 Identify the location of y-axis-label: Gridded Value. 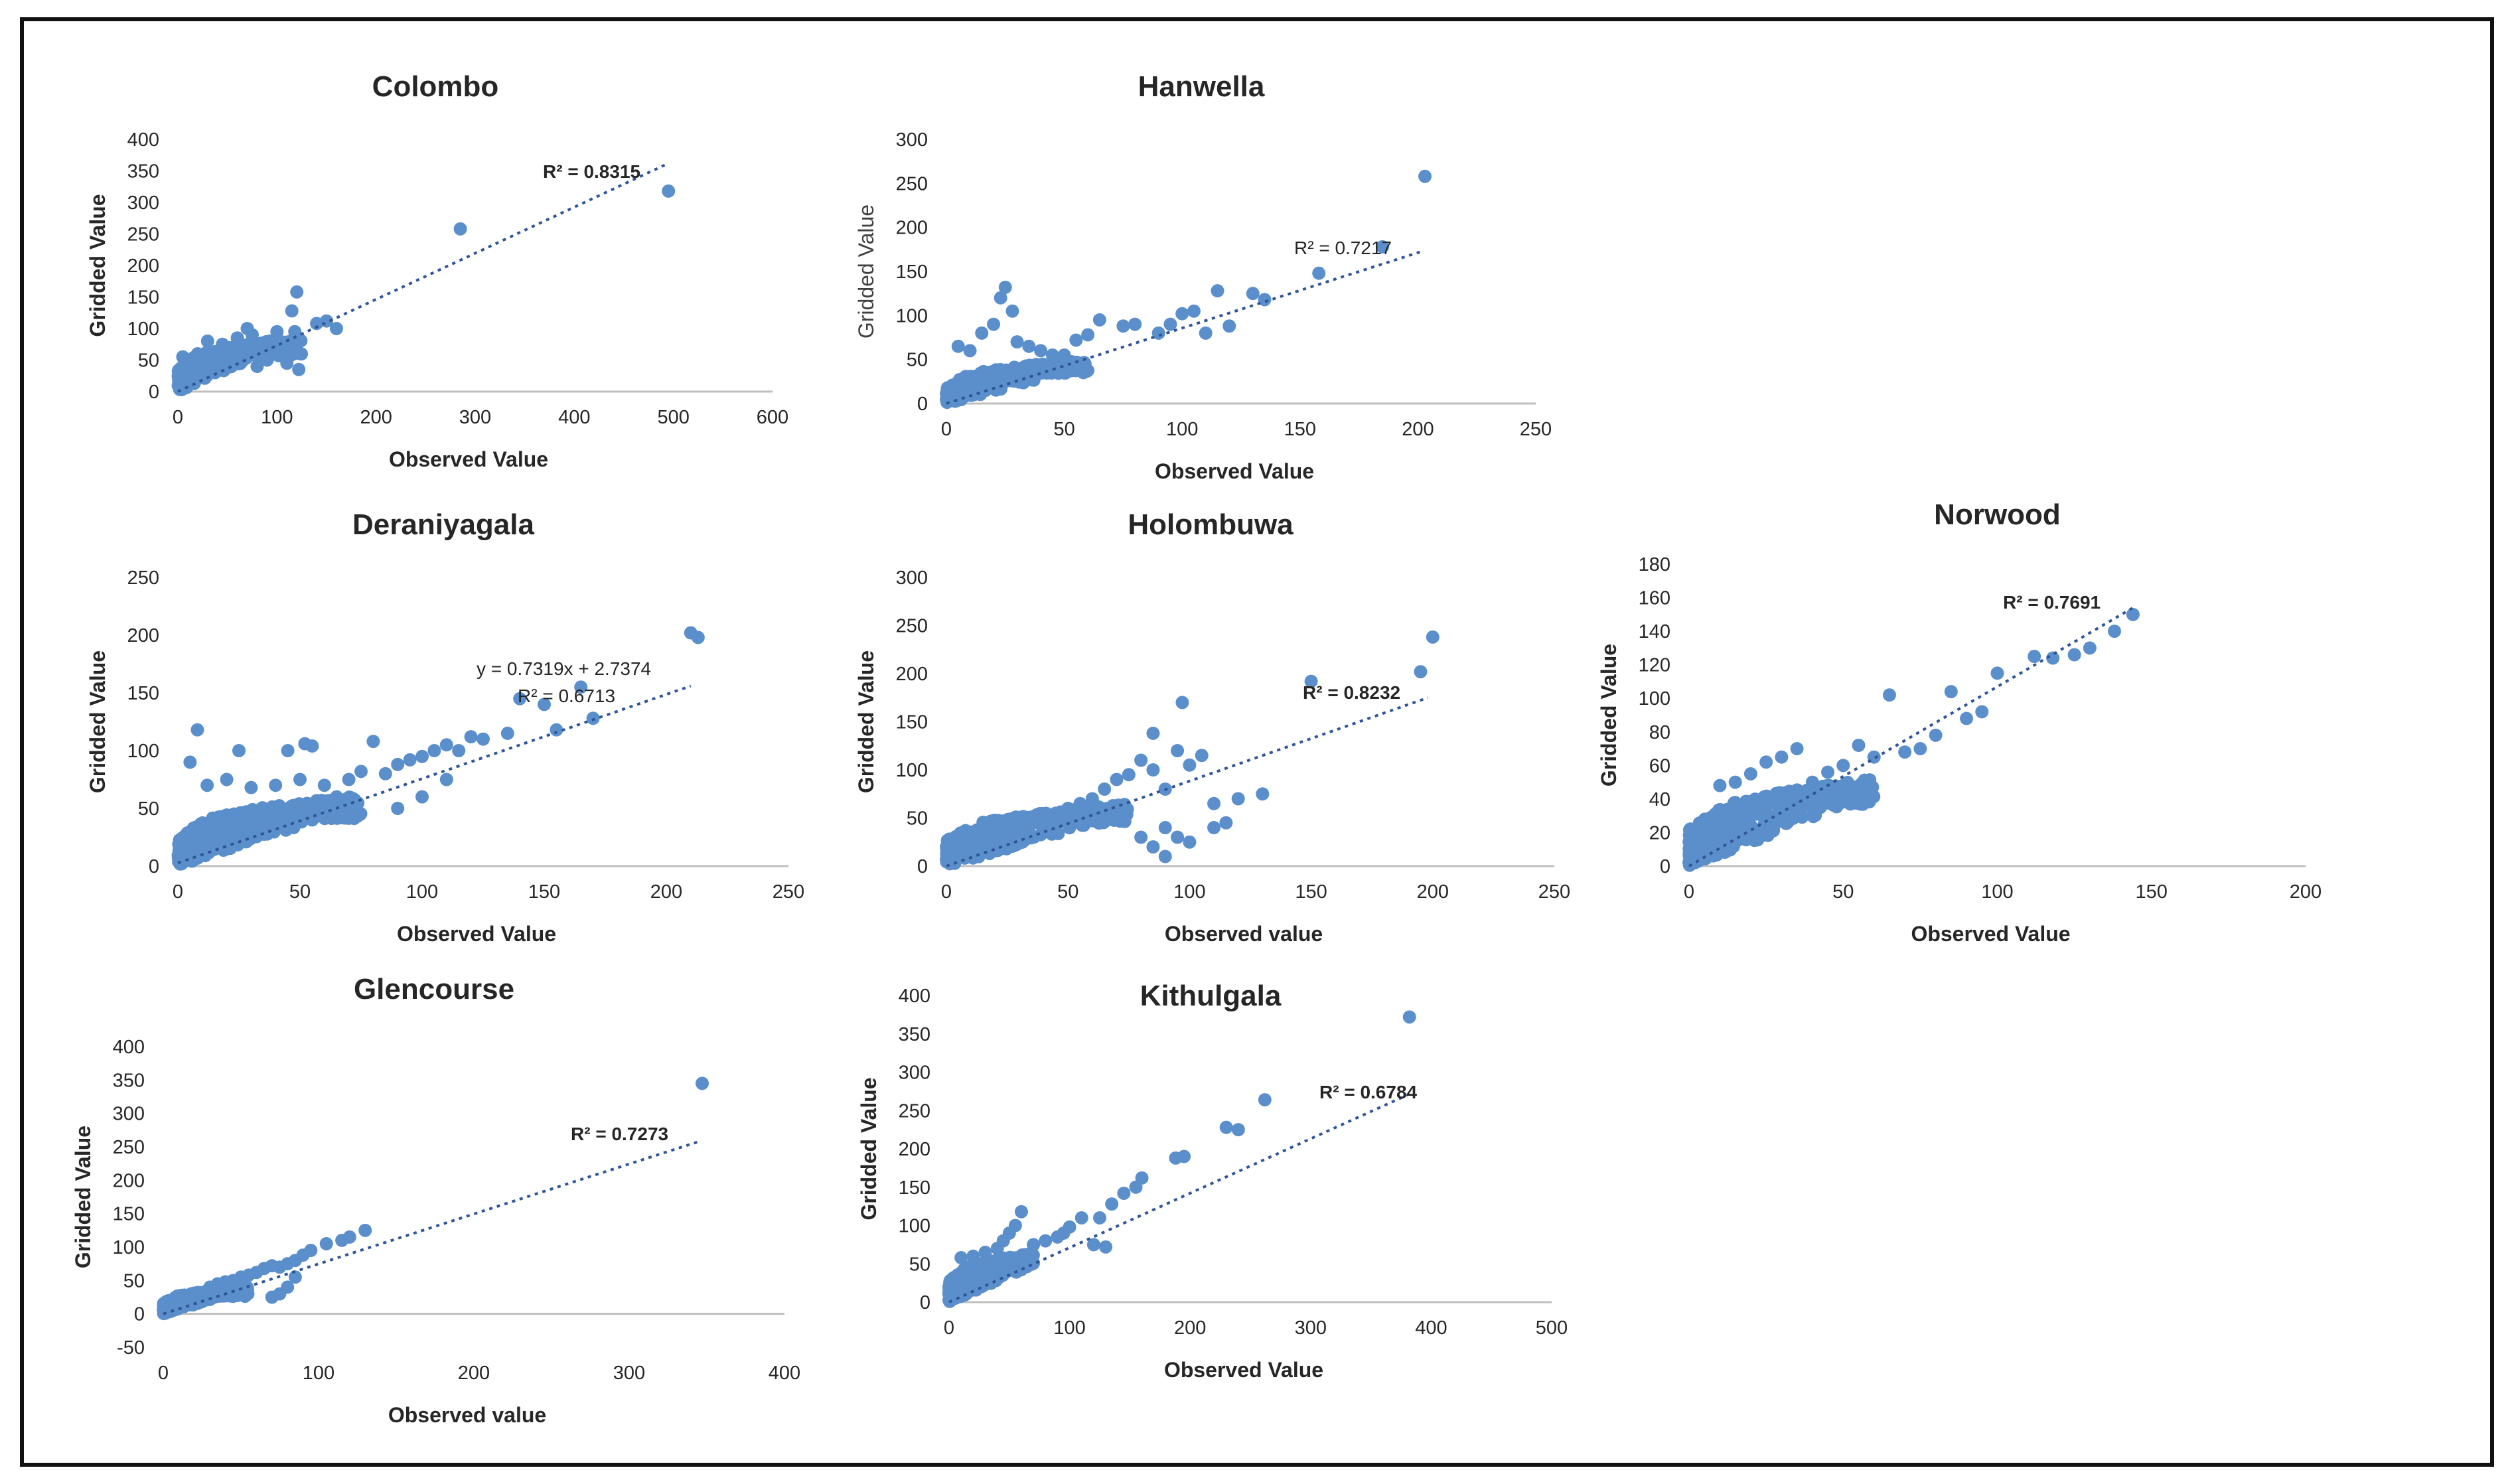
(866, 271).